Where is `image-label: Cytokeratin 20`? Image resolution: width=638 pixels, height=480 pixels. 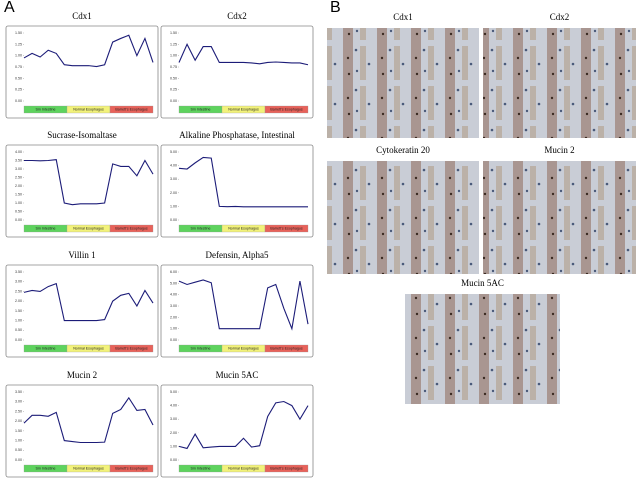 image-label: Cytokeratin 20 is located at coordinates (403, 150).